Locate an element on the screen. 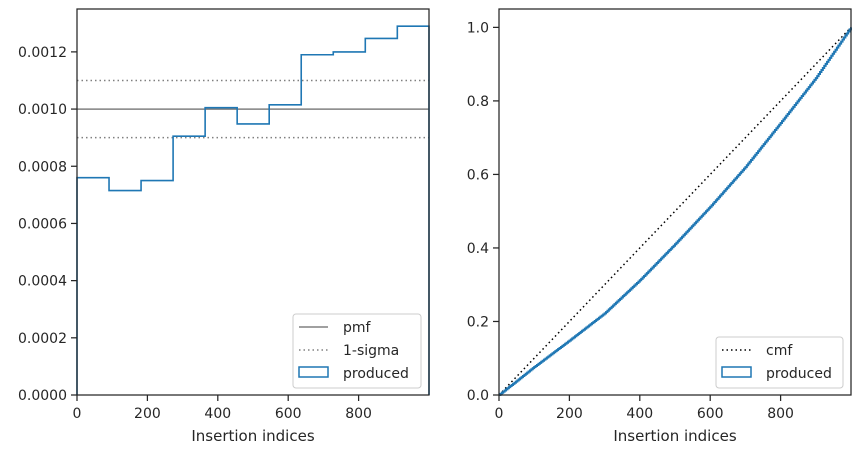  cmf-legend: cmf produced is located at coordinates (779, 362).